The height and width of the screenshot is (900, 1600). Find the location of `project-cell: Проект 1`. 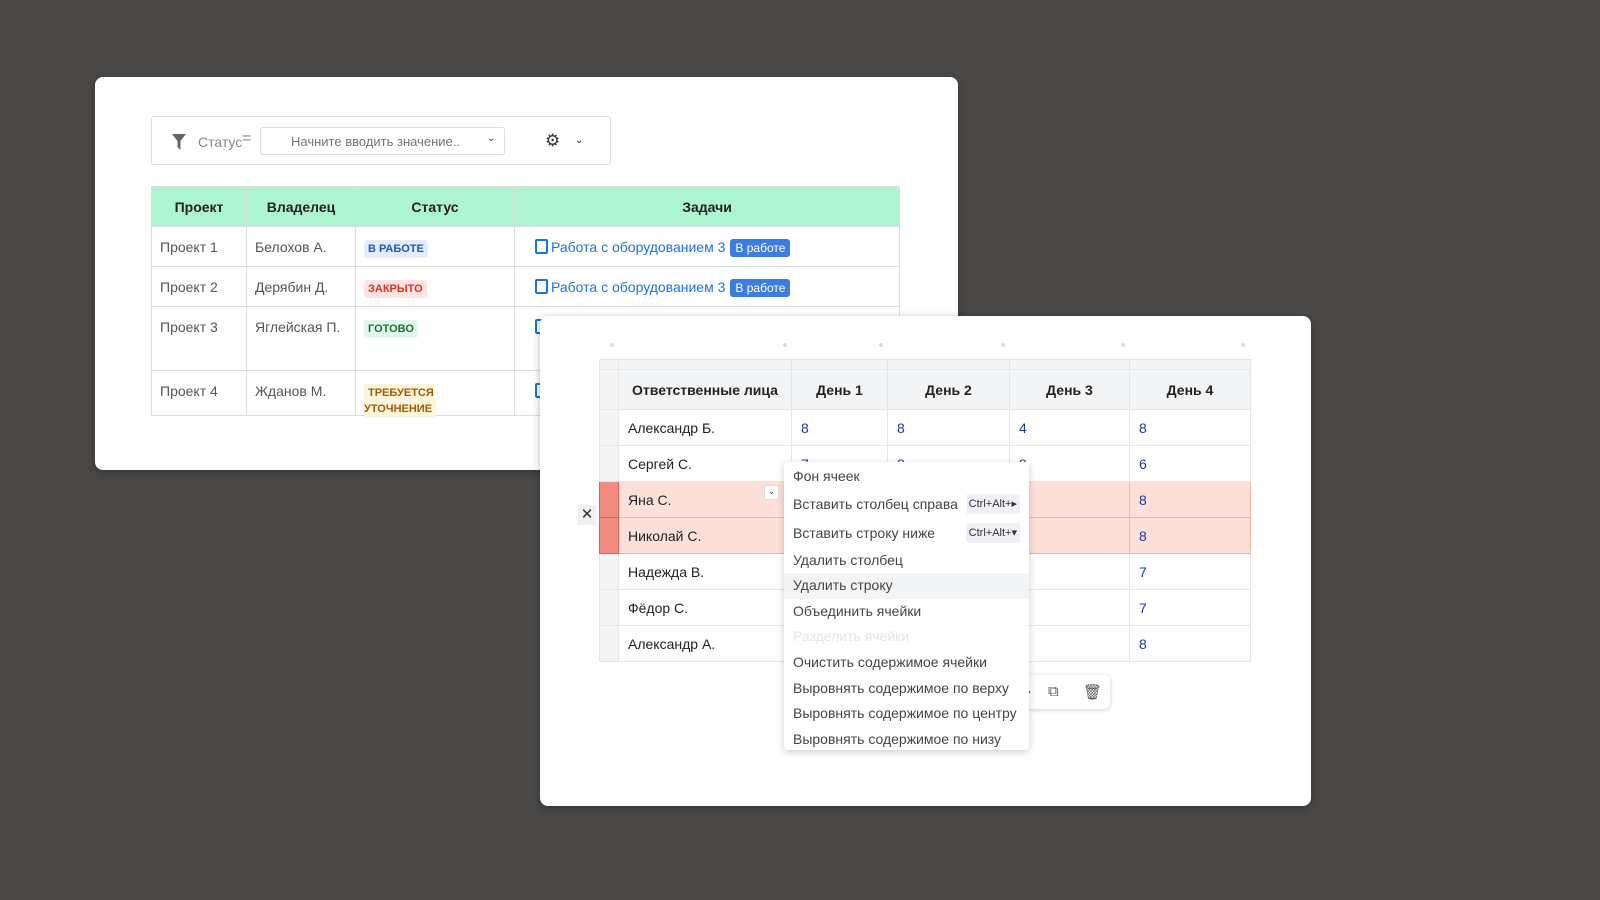

project-cell: Проект 1 is located at coordinates (199, 246).